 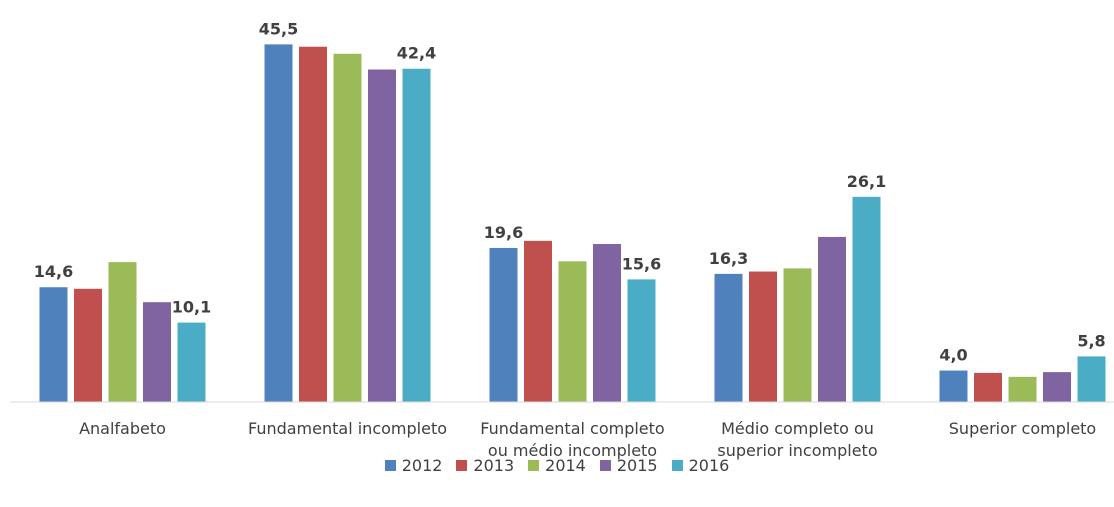 What do you see at coordinates (953, 355) in the screenshot?
I see `data-label: 4,0` at bounding box center [953, 355].